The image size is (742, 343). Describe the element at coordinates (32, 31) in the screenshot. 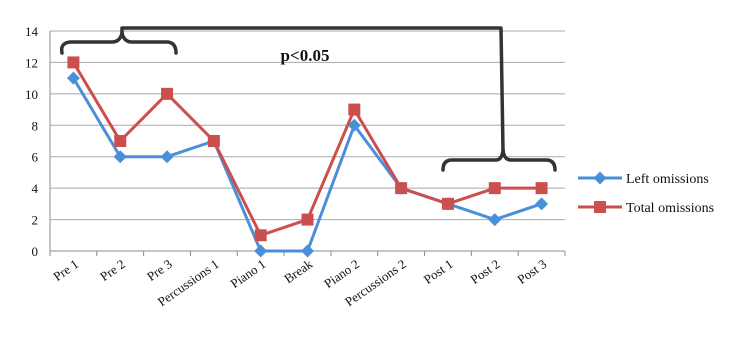

I see `y-tick-label: 14` at that location.